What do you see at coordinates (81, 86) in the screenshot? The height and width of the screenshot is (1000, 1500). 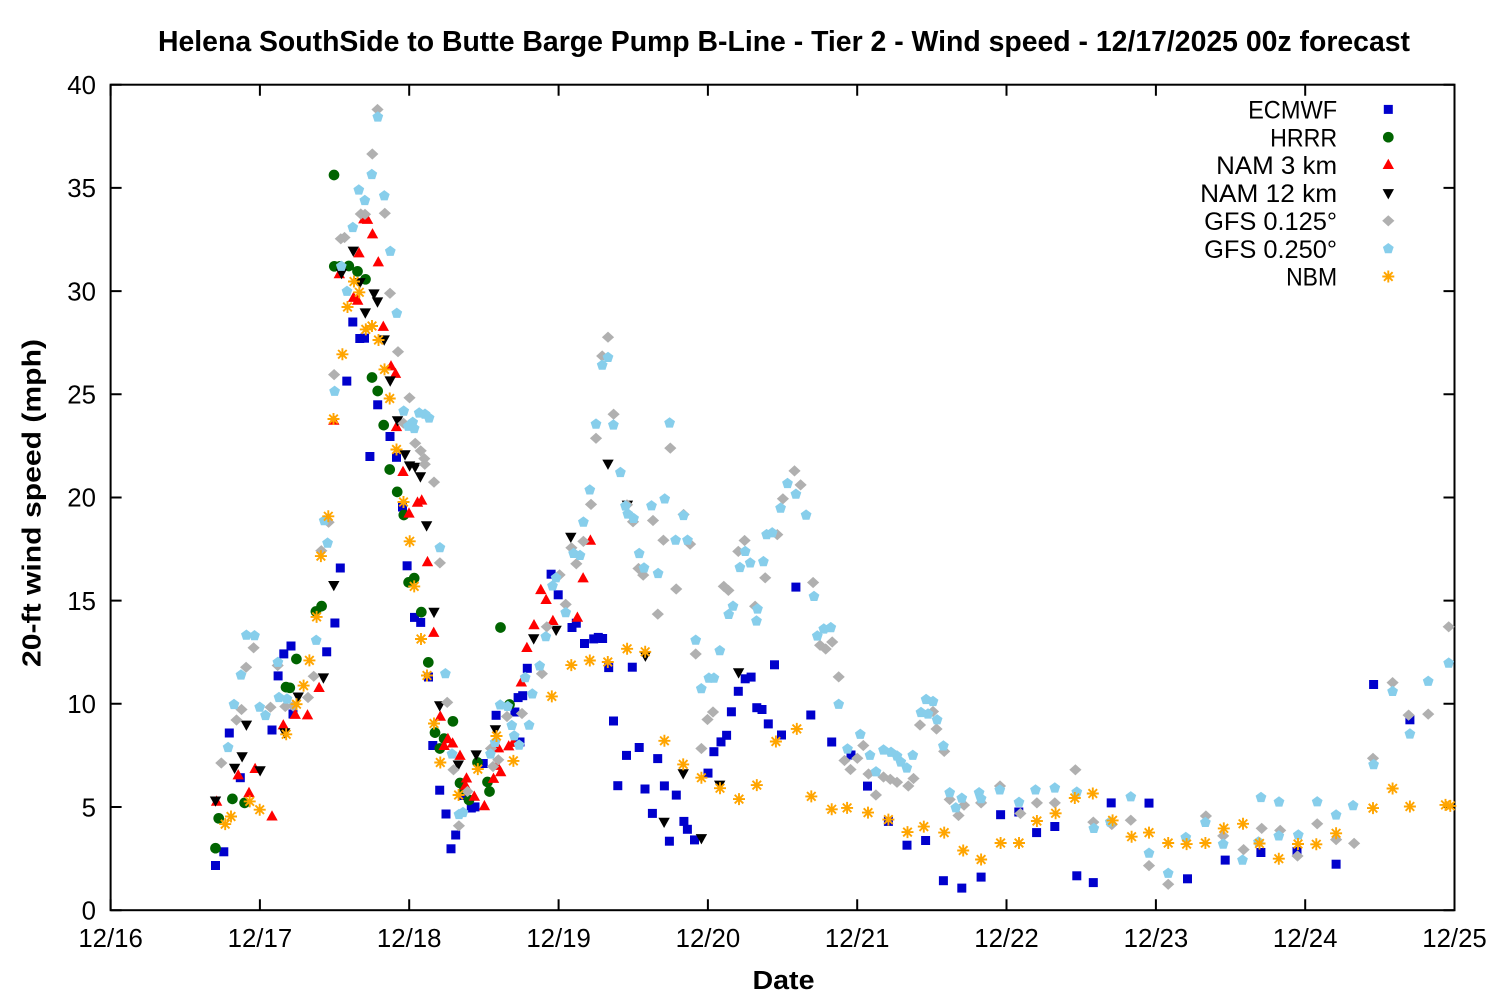 I see `svg-text: 40` at bounding box center [81, 86].